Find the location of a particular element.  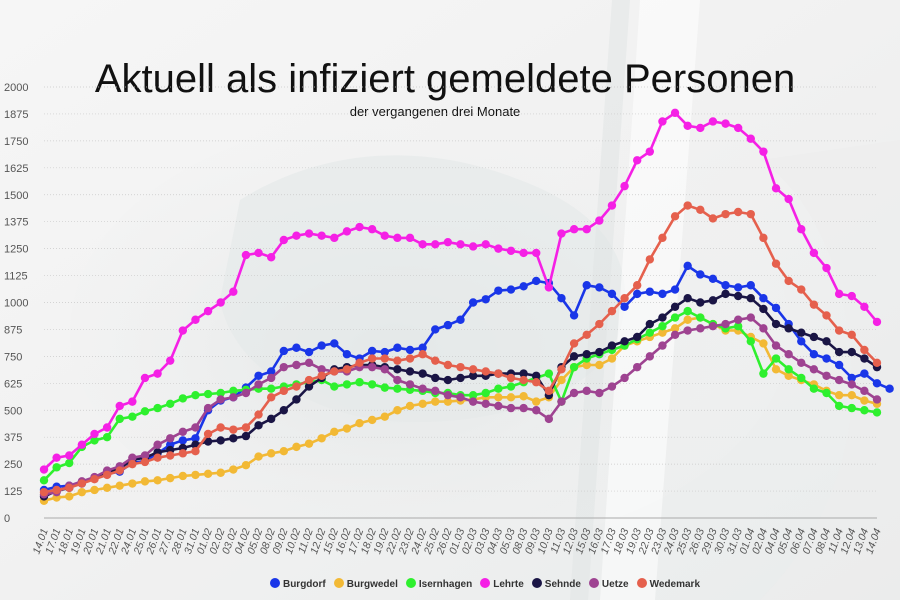

legend-item-lehrte: Lehrte is located at coordinates (502, 584).